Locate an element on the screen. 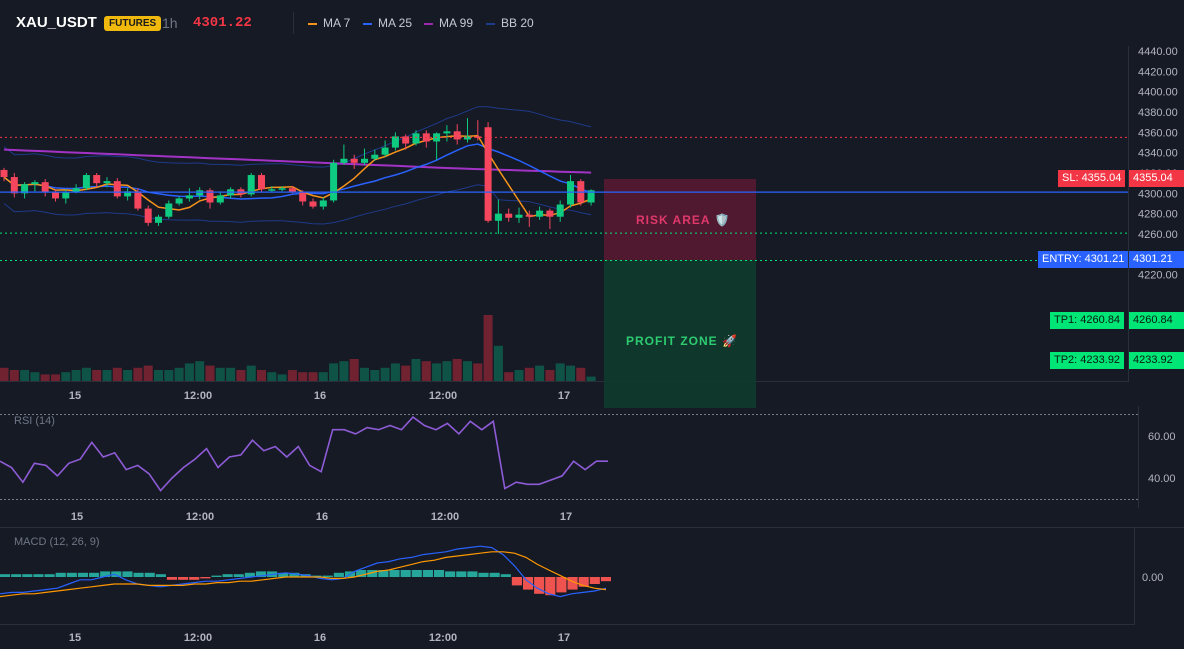 Image resolution: width=1184 pixels, height=649 pixels. volume-bars is located at coordinates (298, 348).